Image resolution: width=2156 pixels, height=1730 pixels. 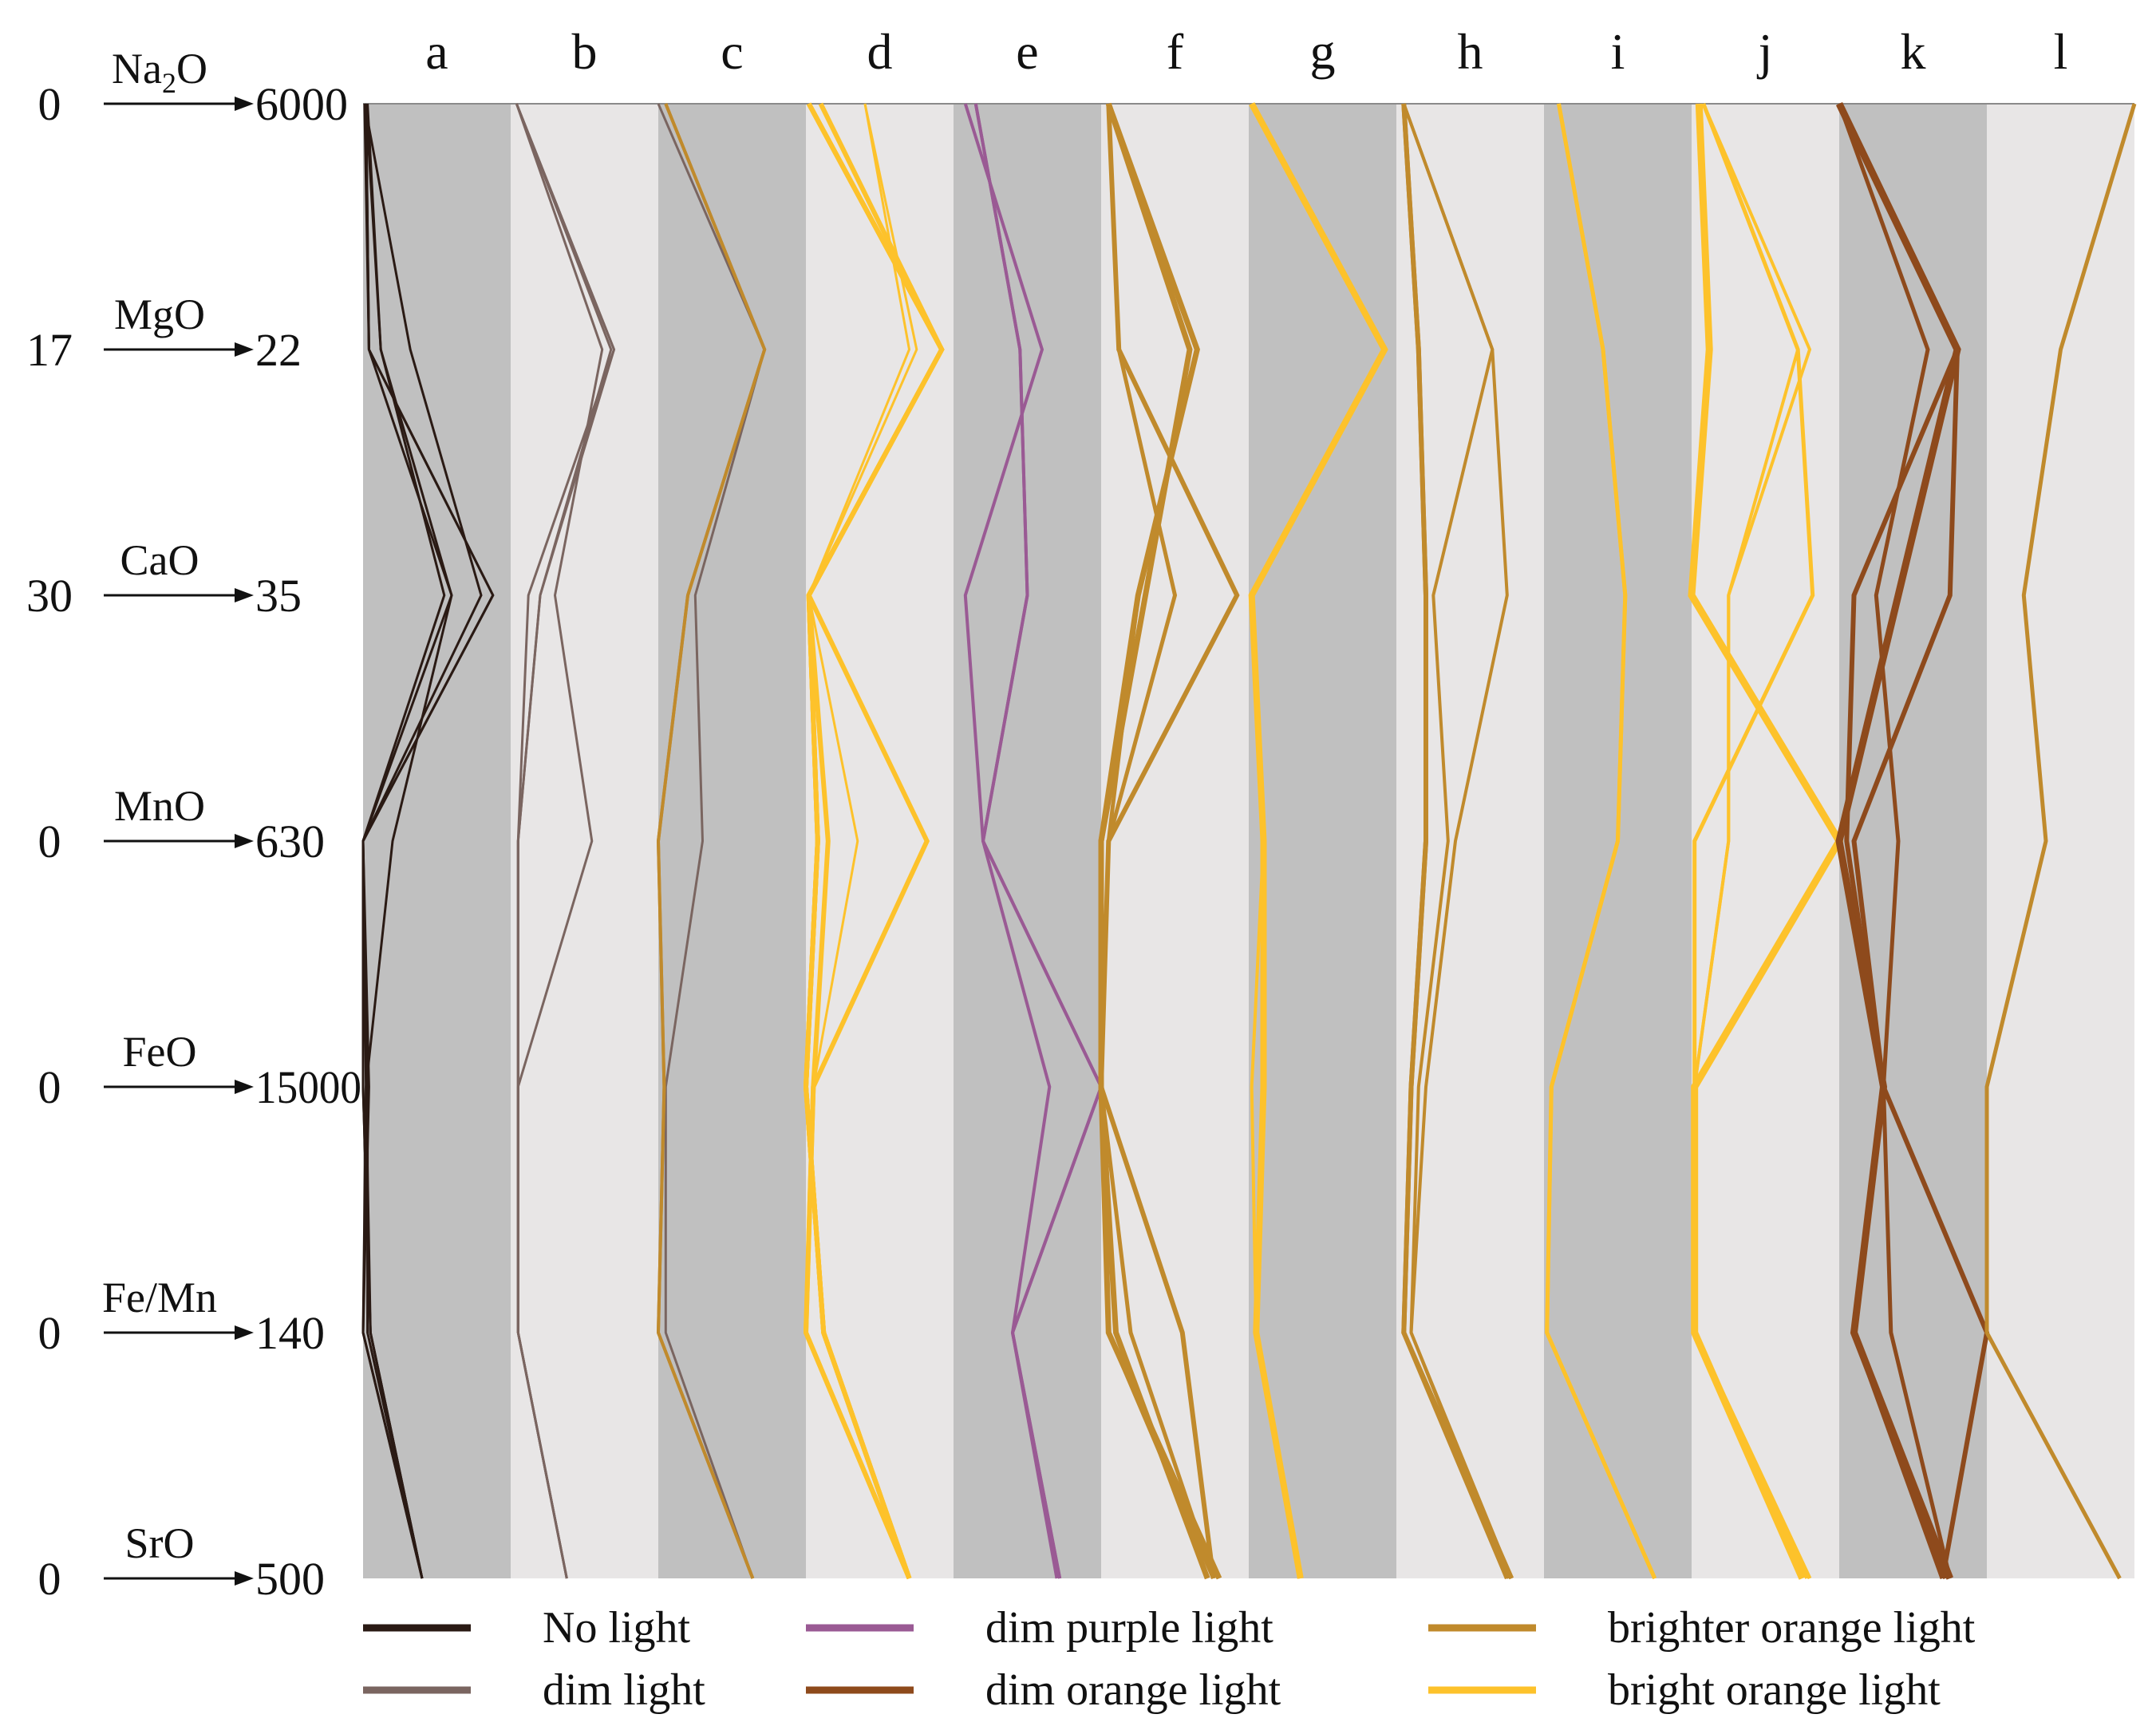 What do you see at coordinates (1765, 52) in the screenshot?
I see `panel-label-j: j` at bounding box center [1765, 52].